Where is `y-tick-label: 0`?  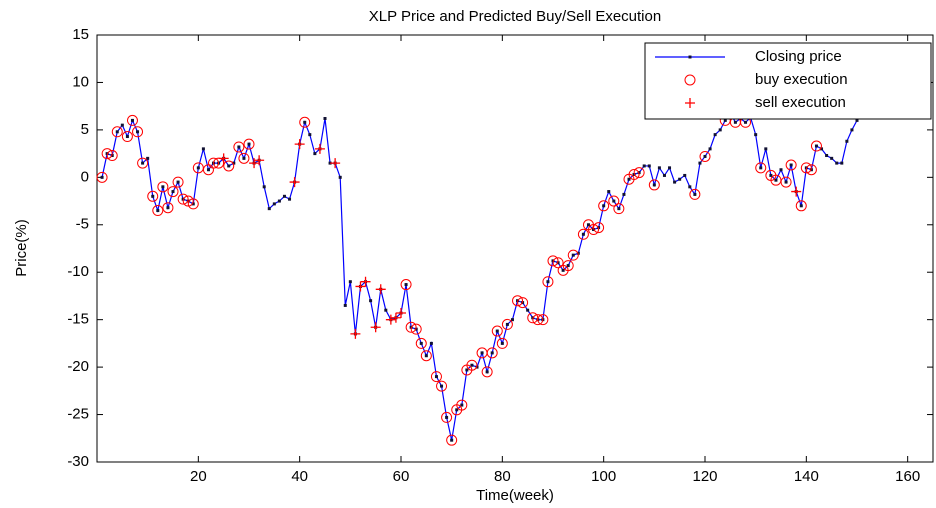
y-tick-label: 0 is located at coordinates (85, 176).